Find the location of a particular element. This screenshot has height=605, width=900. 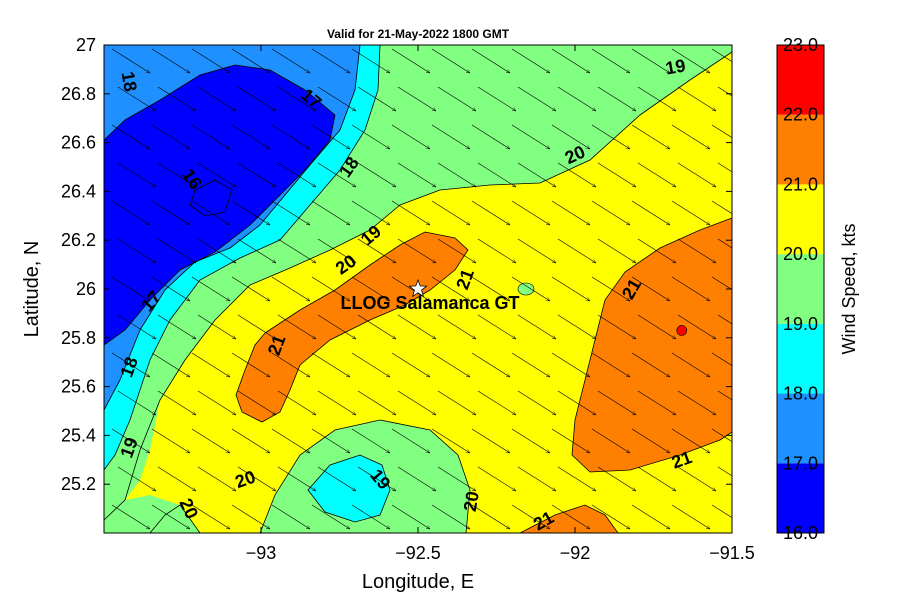

region-21-22-east is located at coordinates (652, 345).